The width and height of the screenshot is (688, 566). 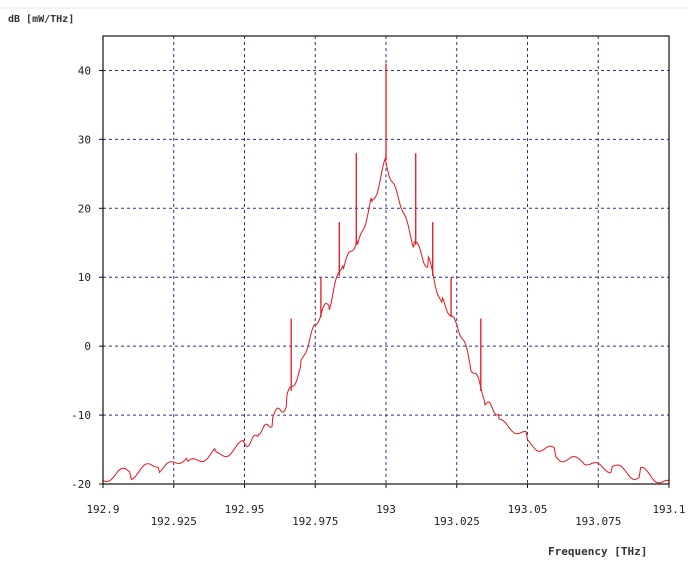 I want to click on x-tick-label: 192.9, so click(x=102, y=509).